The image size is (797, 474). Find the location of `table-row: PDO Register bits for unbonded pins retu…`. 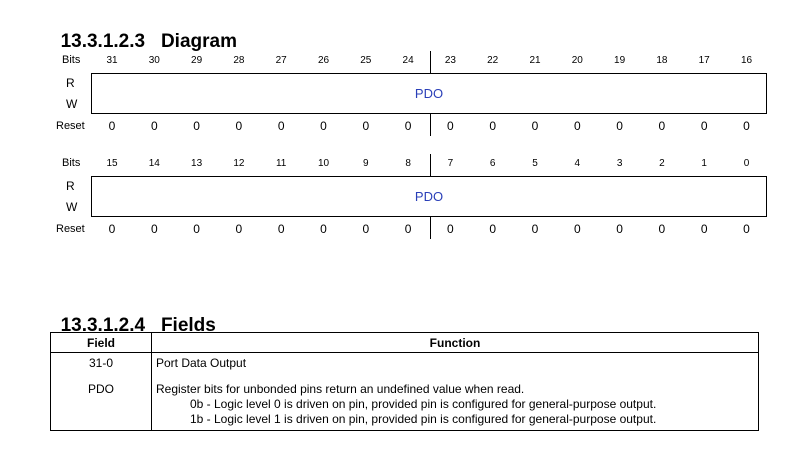

table-row: PDO Register bits for unbonded pins retu… is located at coordinates (404, 406).